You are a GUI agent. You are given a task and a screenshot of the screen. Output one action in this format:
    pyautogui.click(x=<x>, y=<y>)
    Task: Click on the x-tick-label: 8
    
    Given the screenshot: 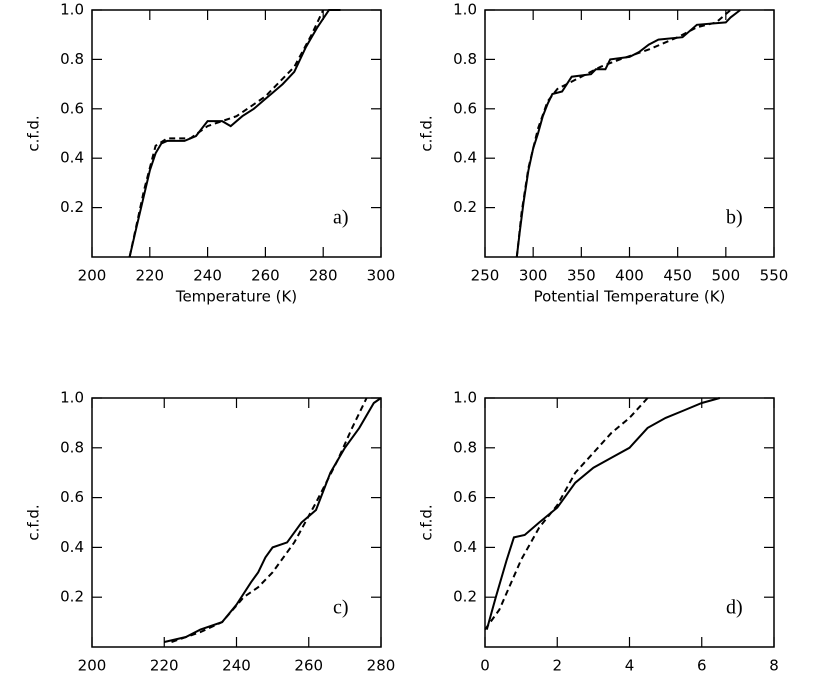 What is the action you would take?
    pyautogui.click(x=774, y=666)
    